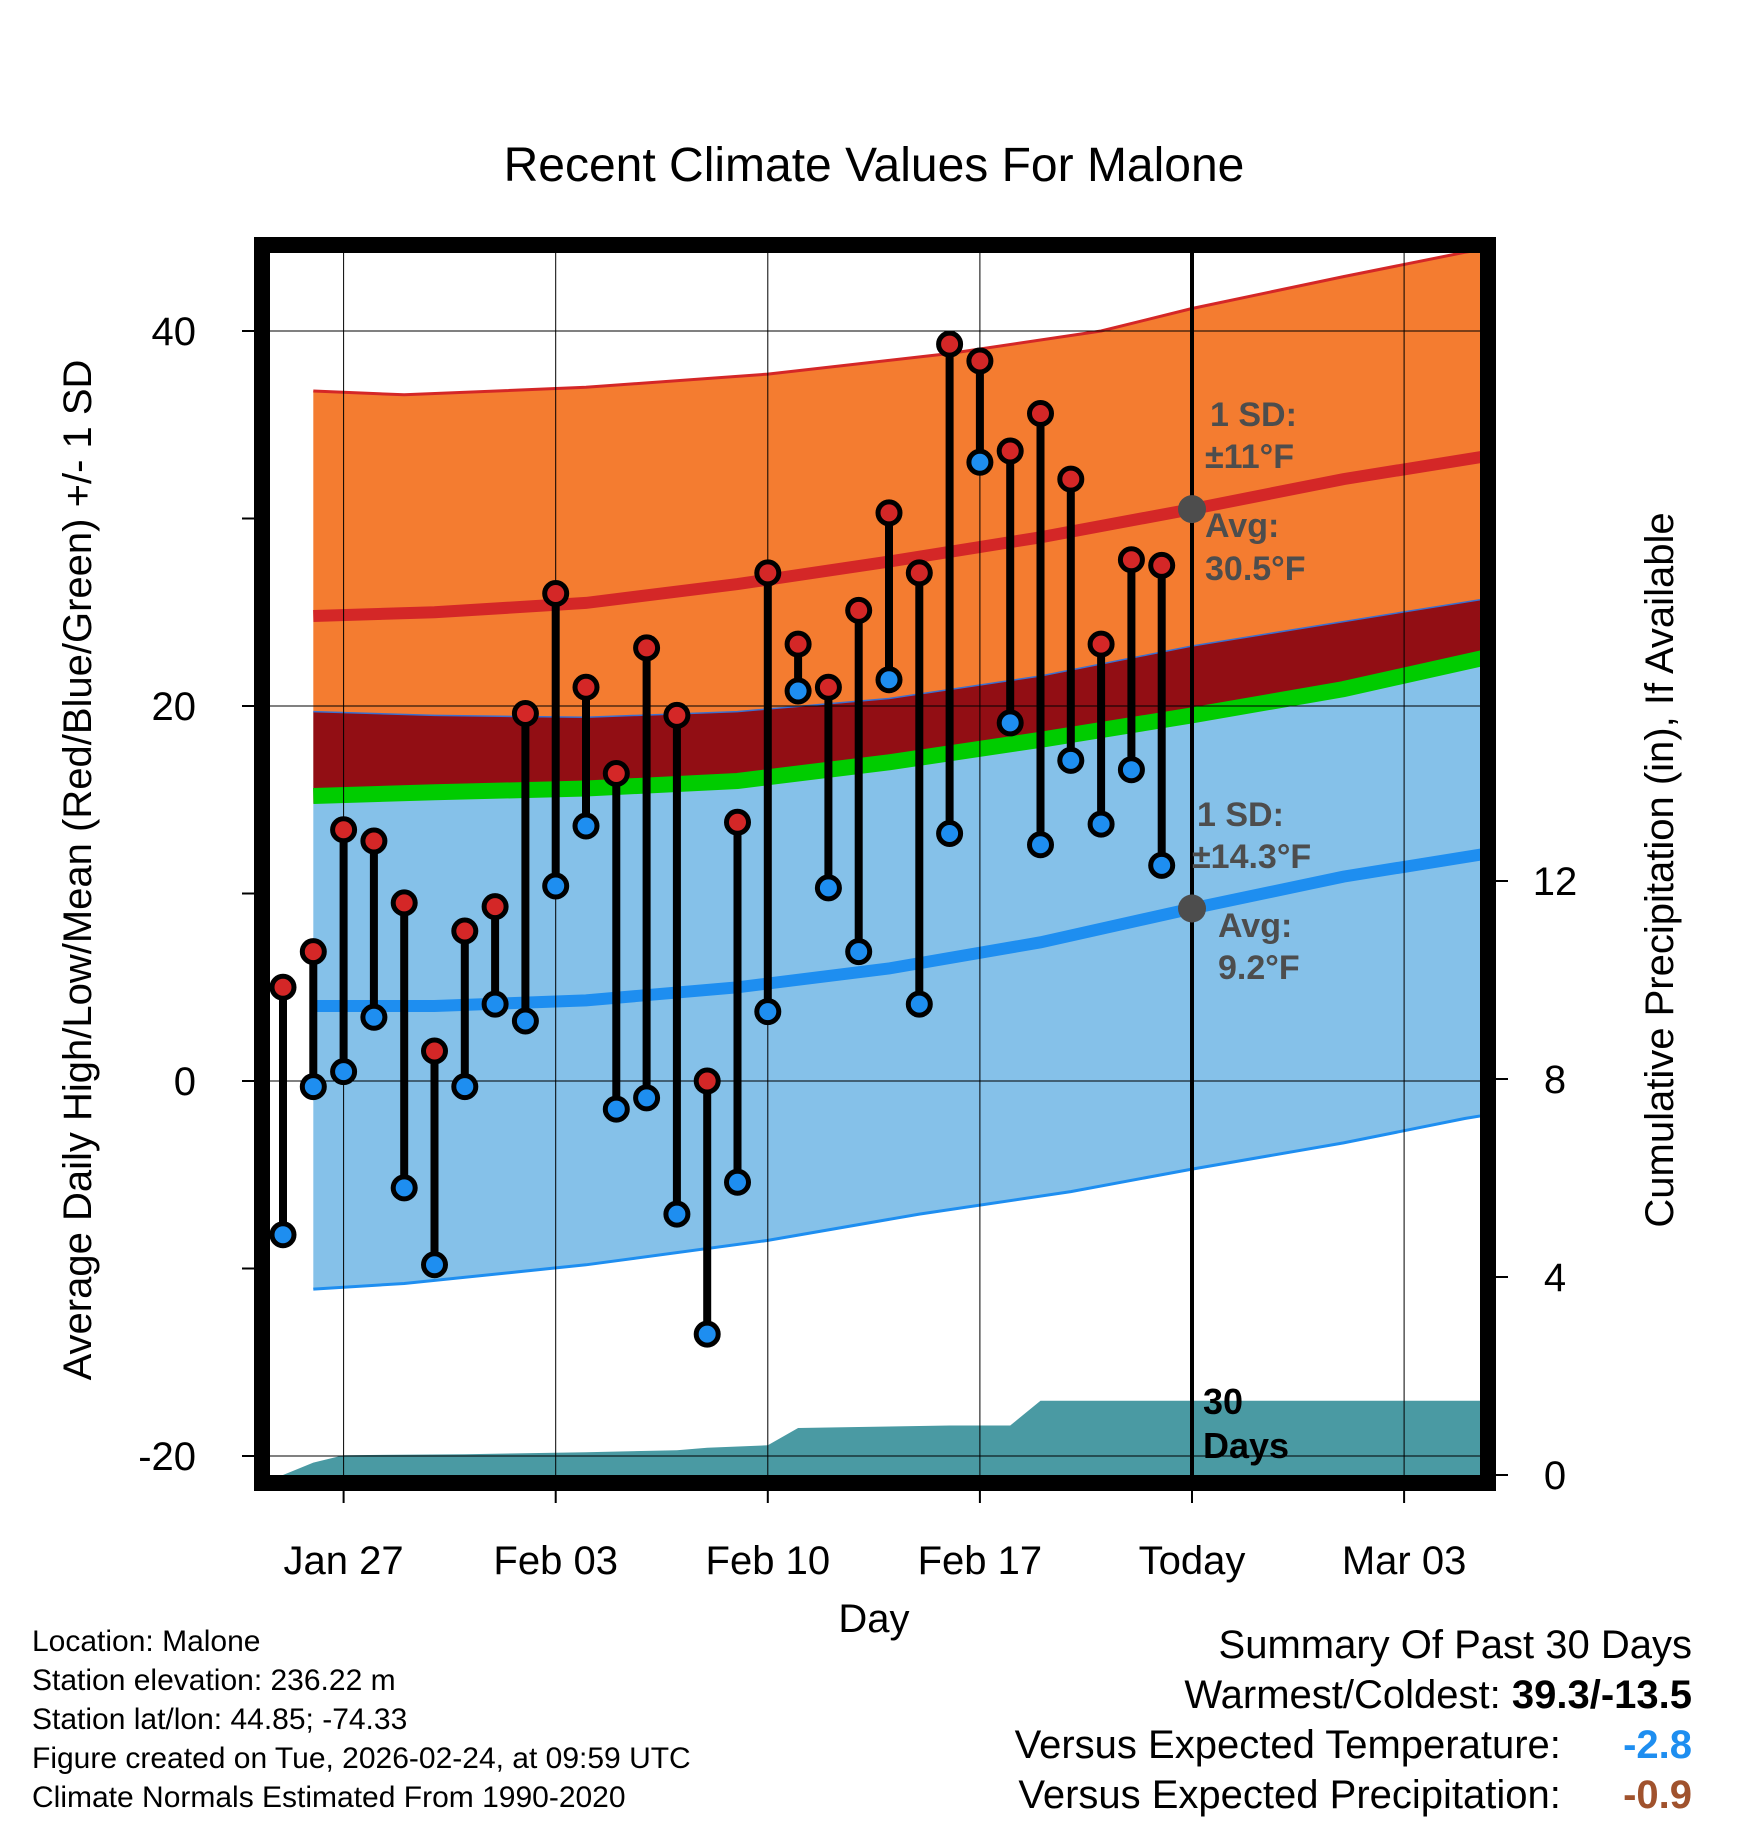 The width and height of the screenshot is (1748, 1828). I want to click on warmest-value: 39.3/-13.5, so click(1601, 1695).